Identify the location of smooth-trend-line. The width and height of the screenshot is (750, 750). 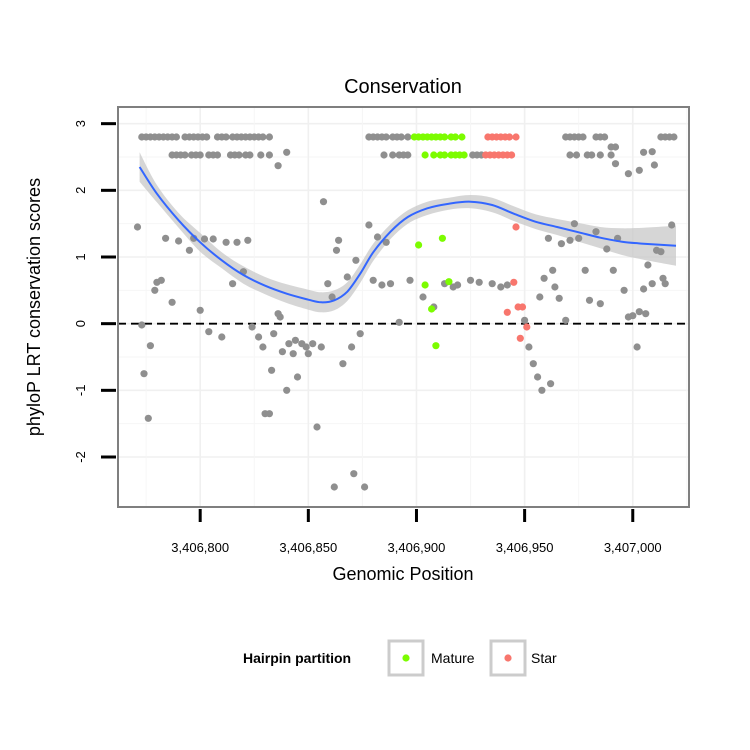
(407, 235).